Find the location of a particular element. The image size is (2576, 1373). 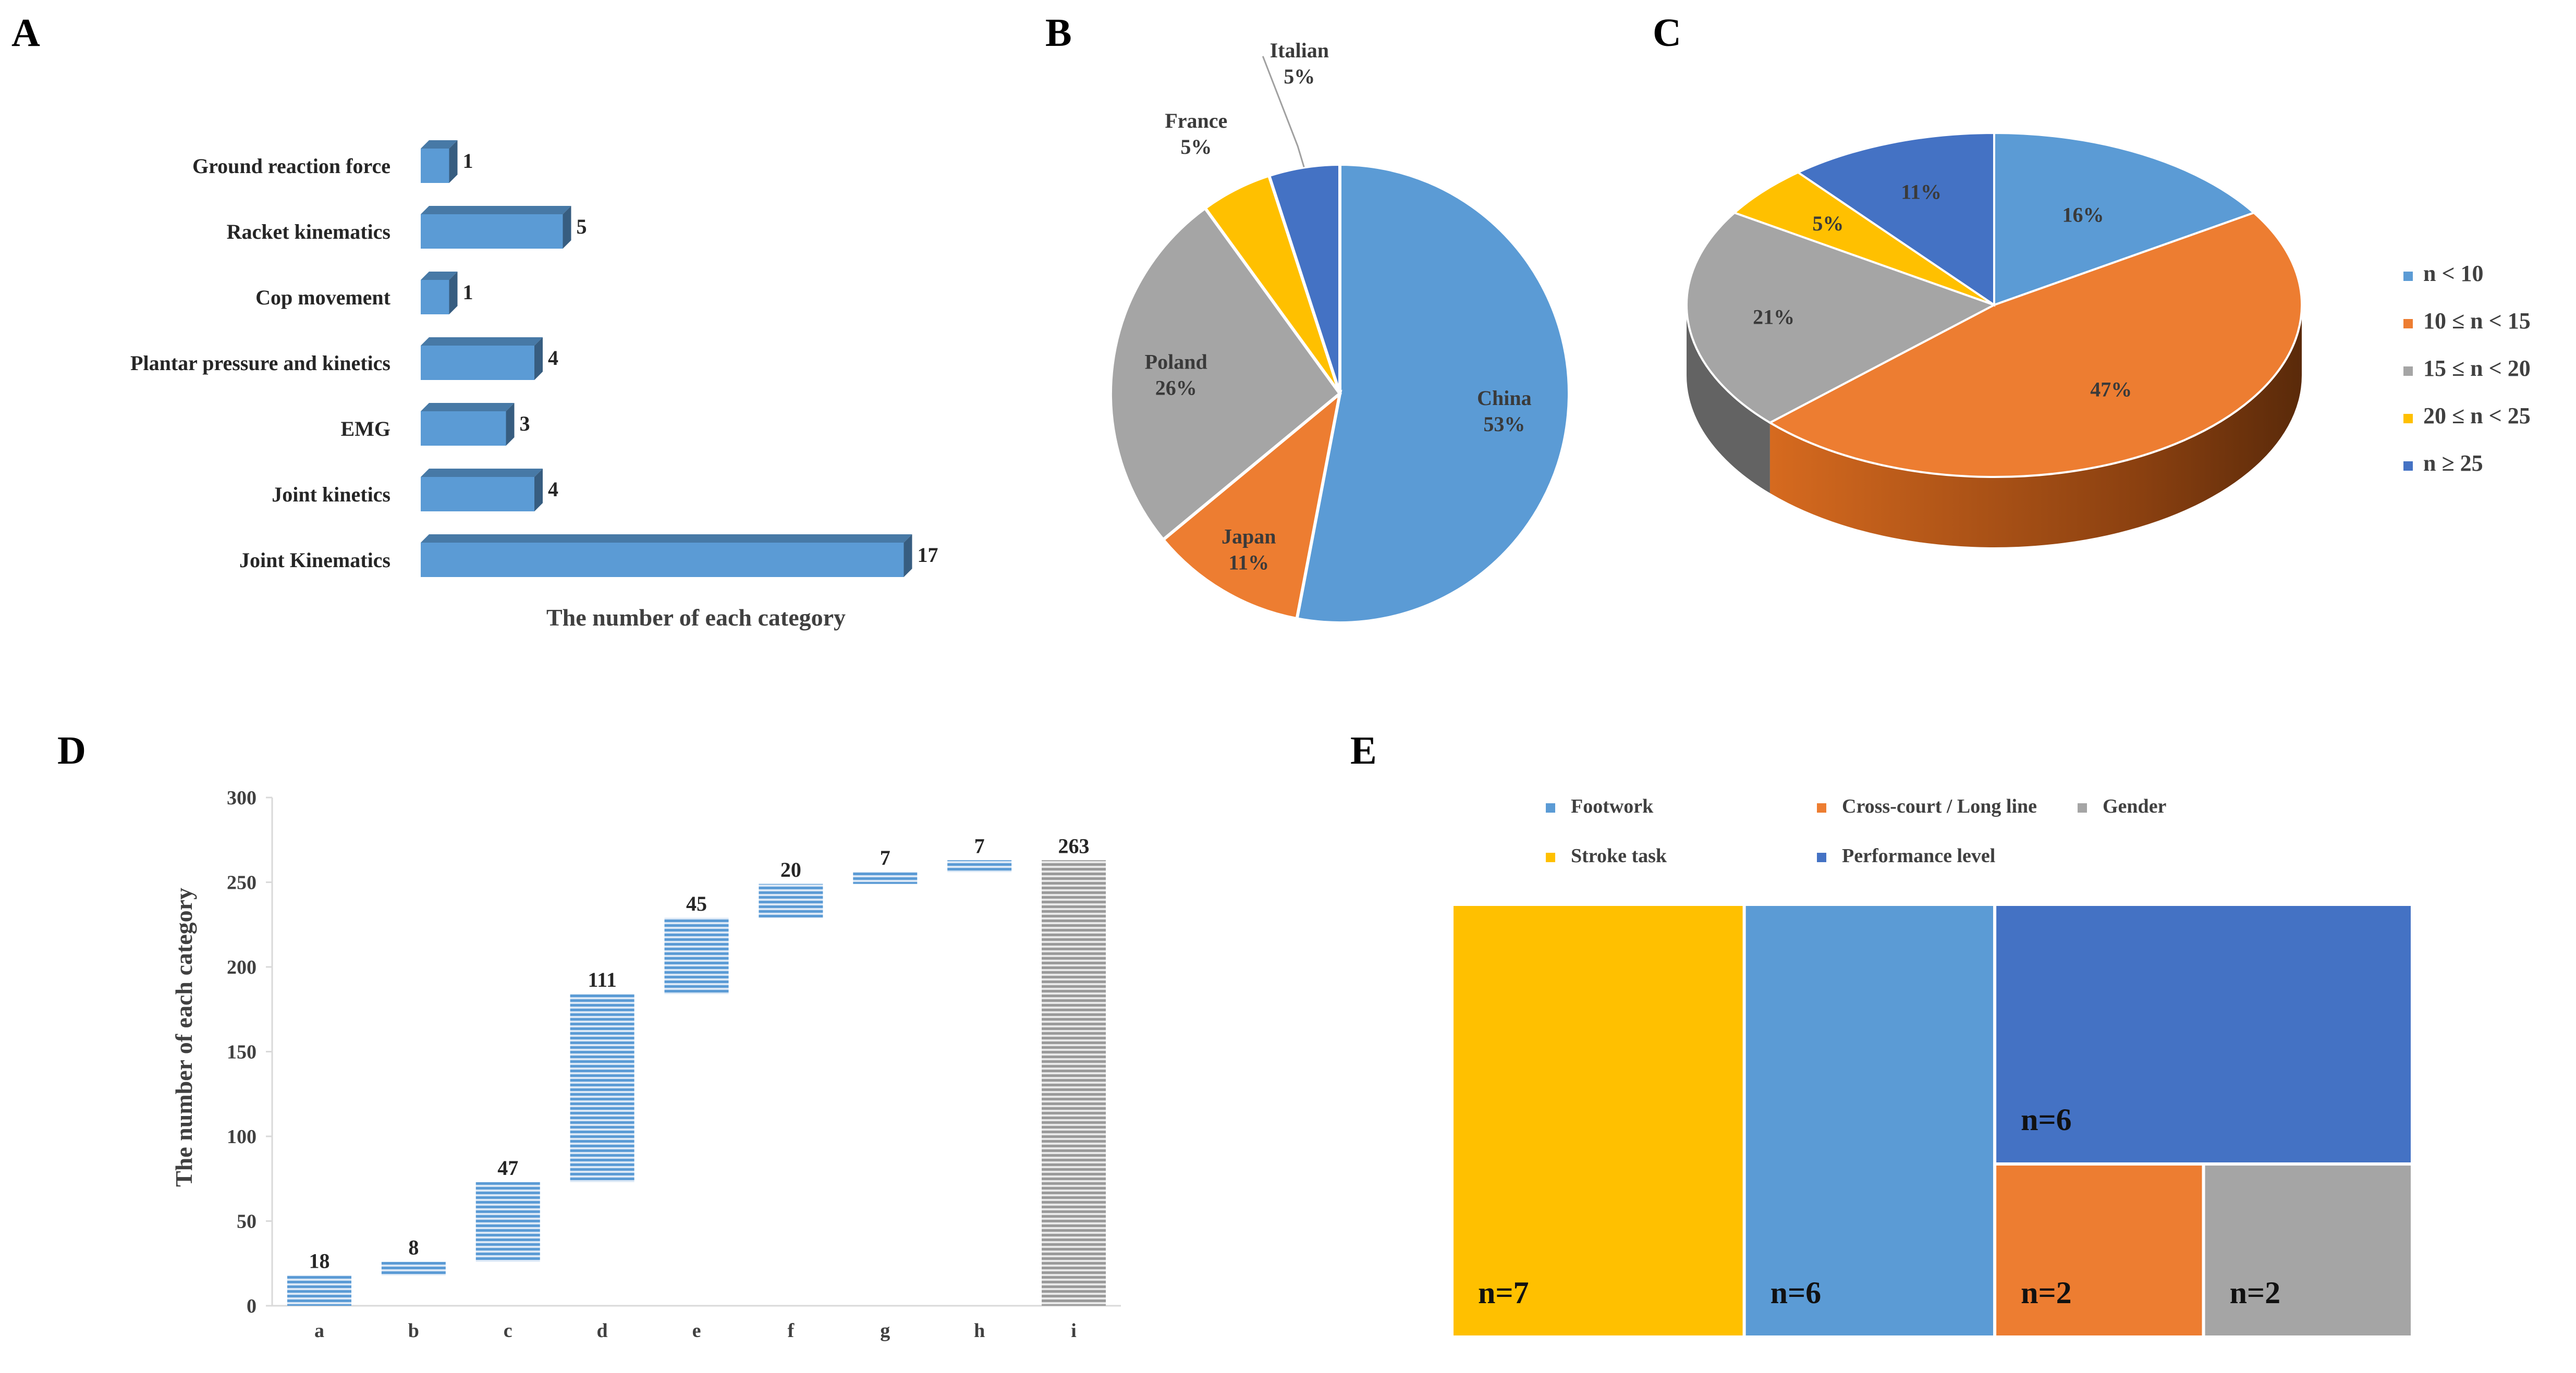

panel-a-category-label: Joint kinetics is located at coordinates (331, 495).